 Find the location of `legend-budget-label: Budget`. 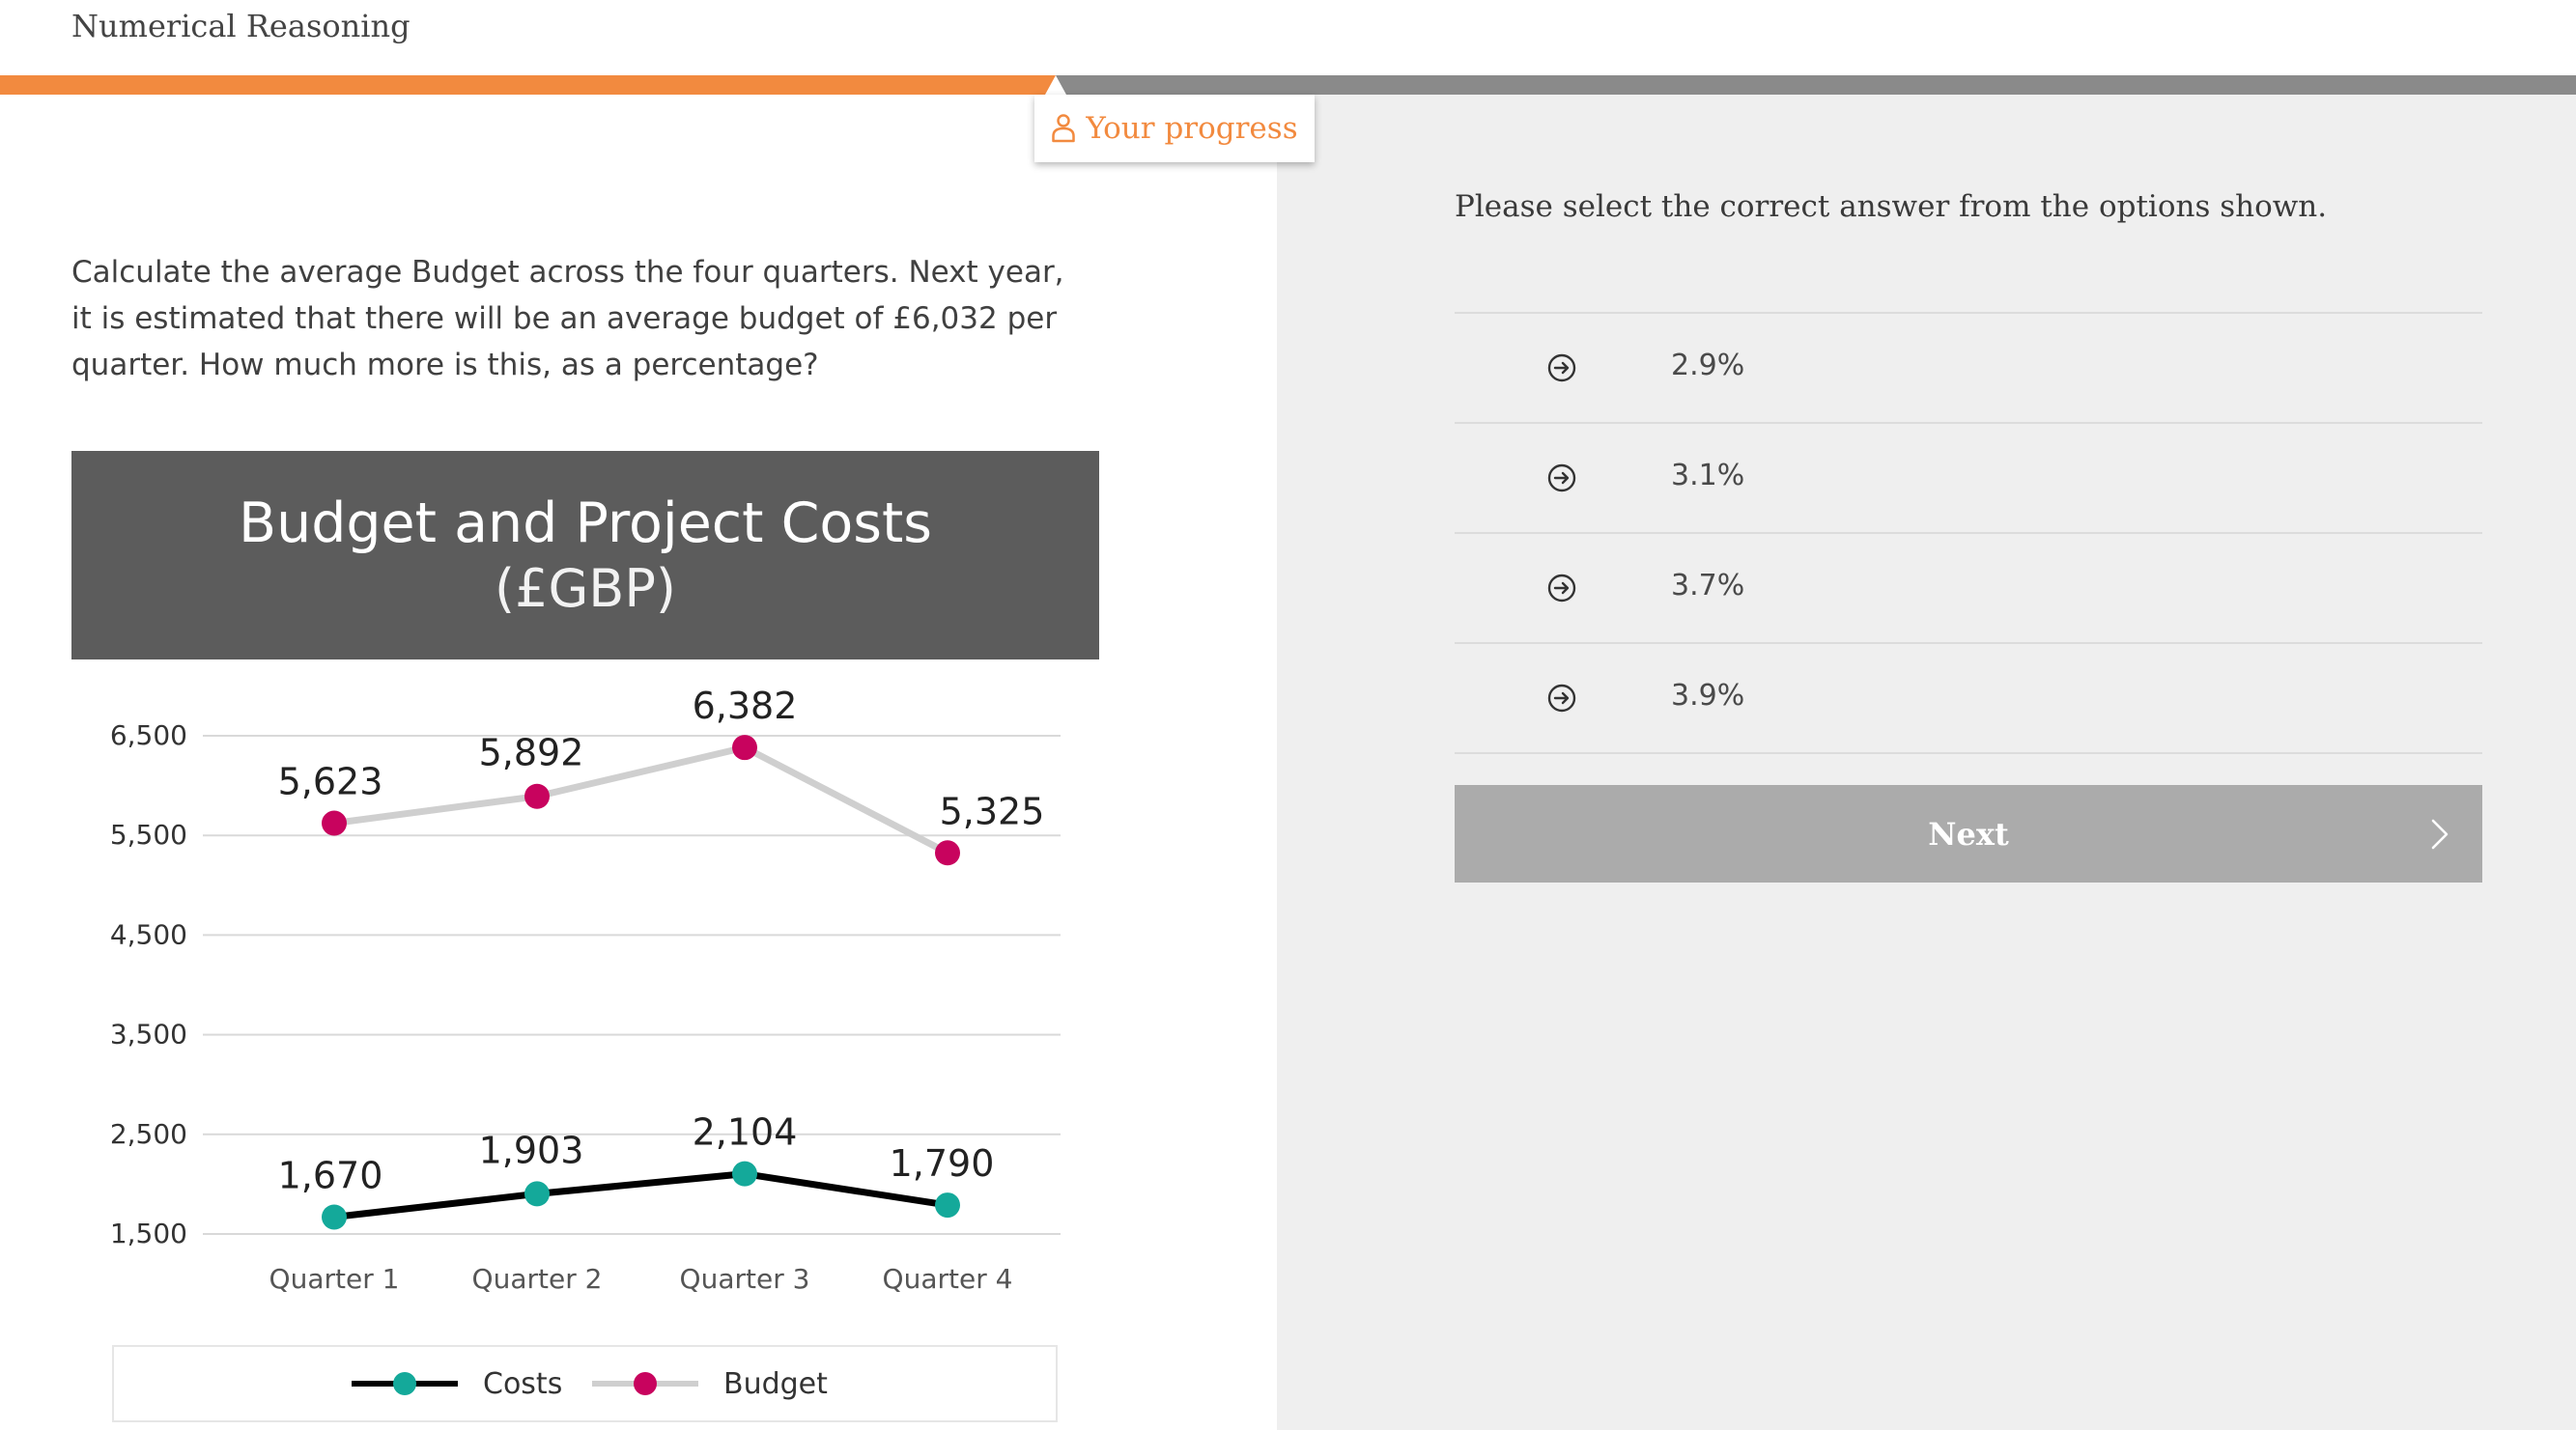

legend-budget-label: Budget is located at coordinates (775, 1383).